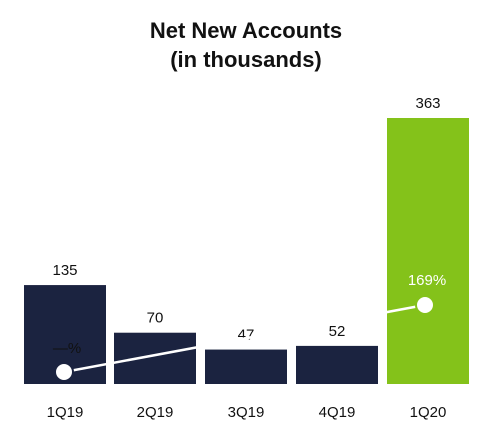 Image resolution: width=492 pixels, height=440 pixels. Describe the element at coordinates (155, 318) in the screenshot. I see `value-label-2q19: 70` at that location.